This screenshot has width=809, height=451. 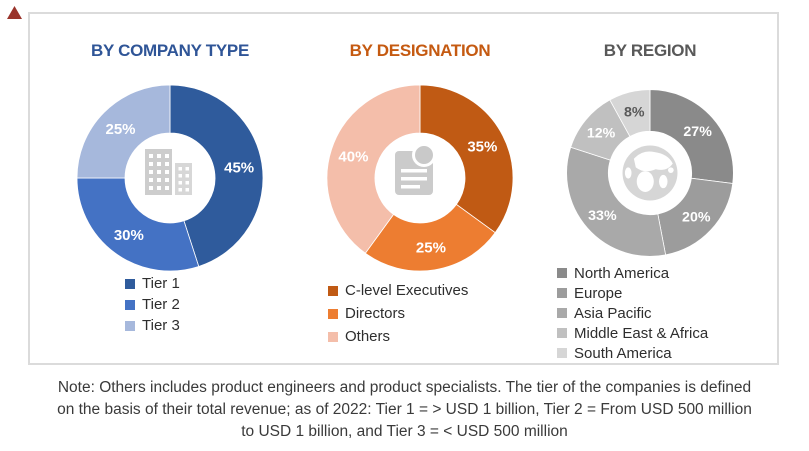 I want to click on slice-percentage-label: 40%, so click(x=353, y=157).